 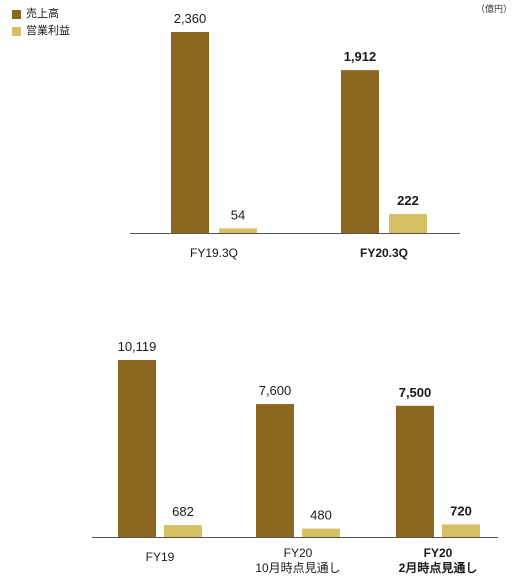 What do you see at coordinates (384, 253) in the screenshot?
I see `chart1-category-label: FY20.3Q` at bounding box center [384, 253].